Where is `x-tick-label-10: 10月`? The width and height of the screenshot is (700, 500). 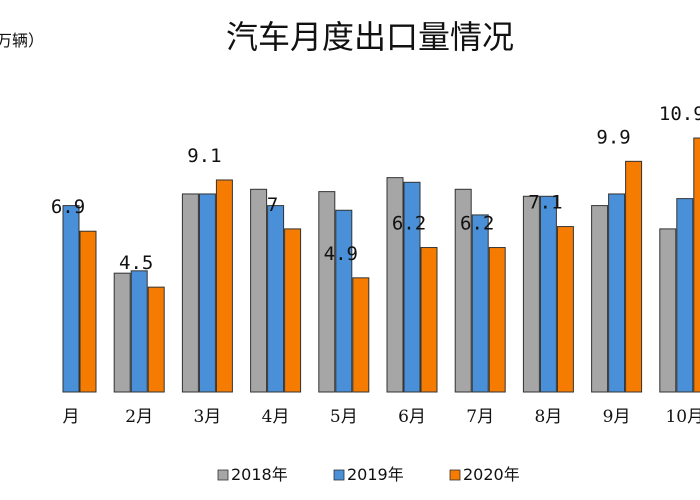
x-tick-label-10: 10月 is located at coordinates (682, 417).